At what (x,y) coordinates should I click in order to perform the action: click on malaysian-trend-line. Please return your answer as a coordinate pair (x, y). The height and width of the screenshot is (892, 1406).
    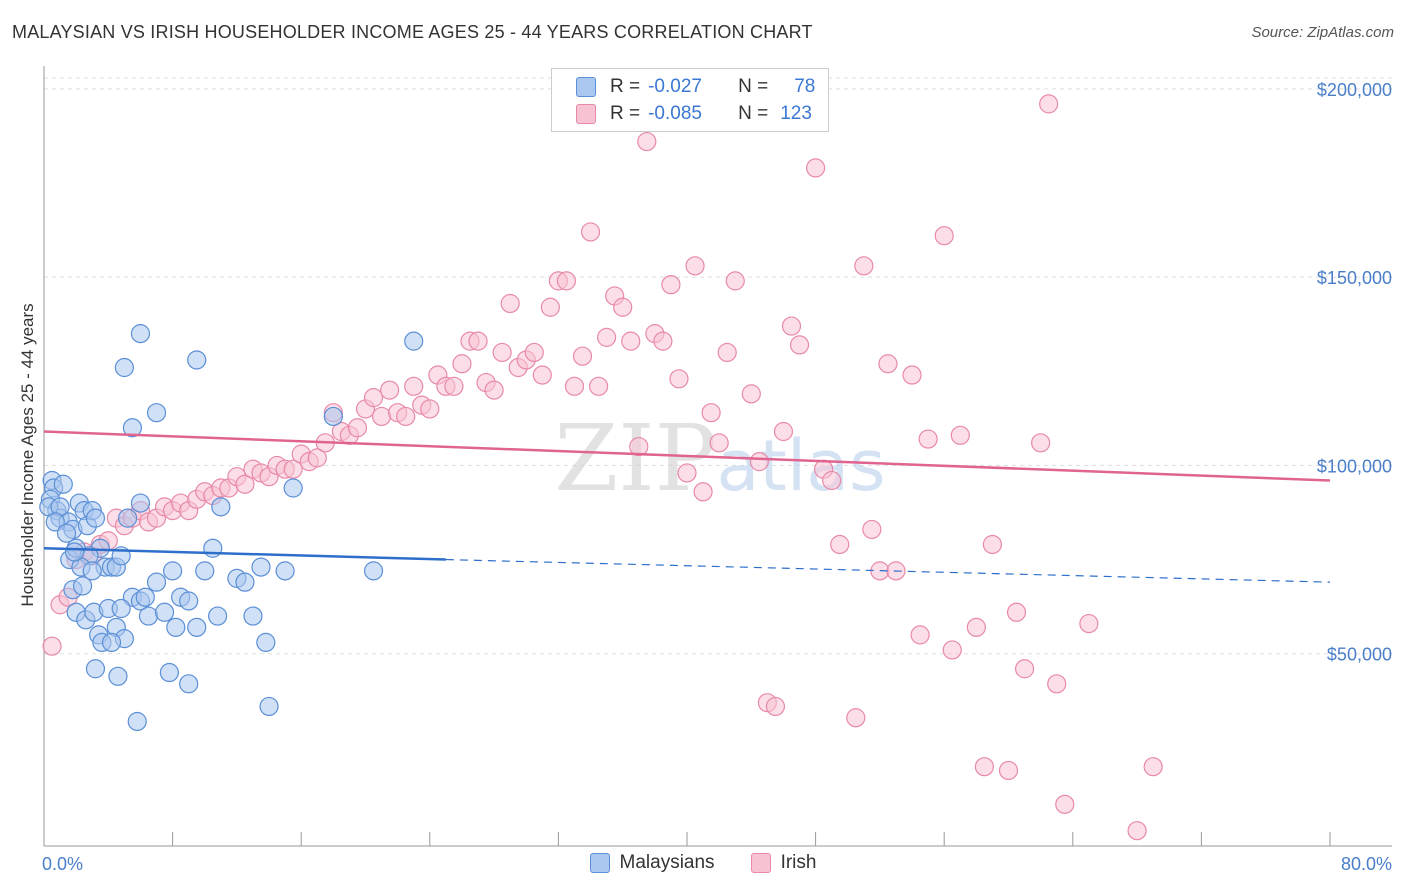
    Looking at the image, I should click on (244, 554).